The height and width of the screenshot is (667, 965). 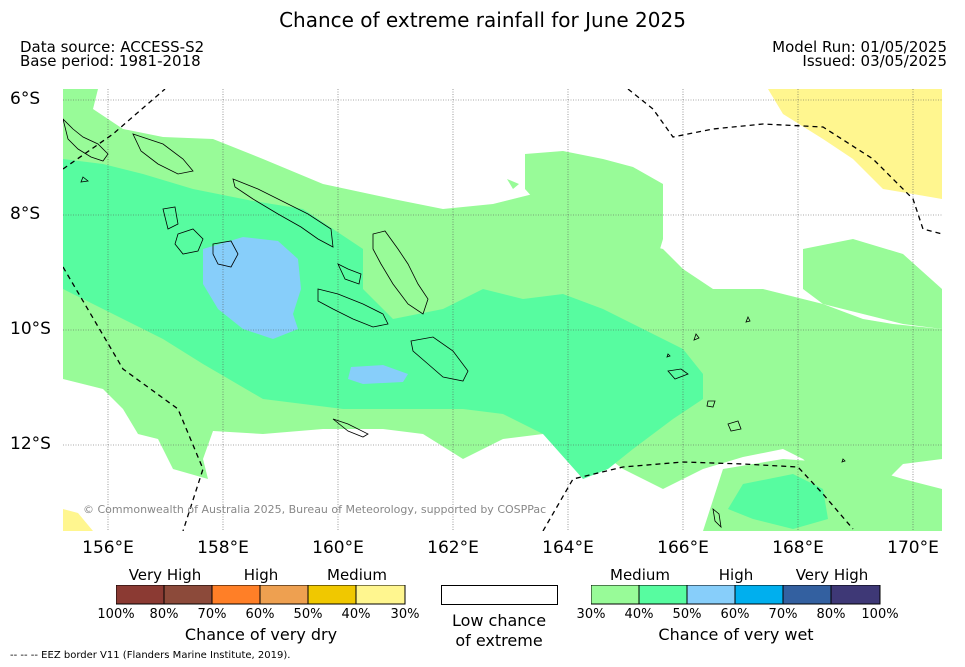 What do you see at coordinates (568, 548) in the screenshot?
I see `lon-label-164e: 164°E` at bounding box center [568, 548].